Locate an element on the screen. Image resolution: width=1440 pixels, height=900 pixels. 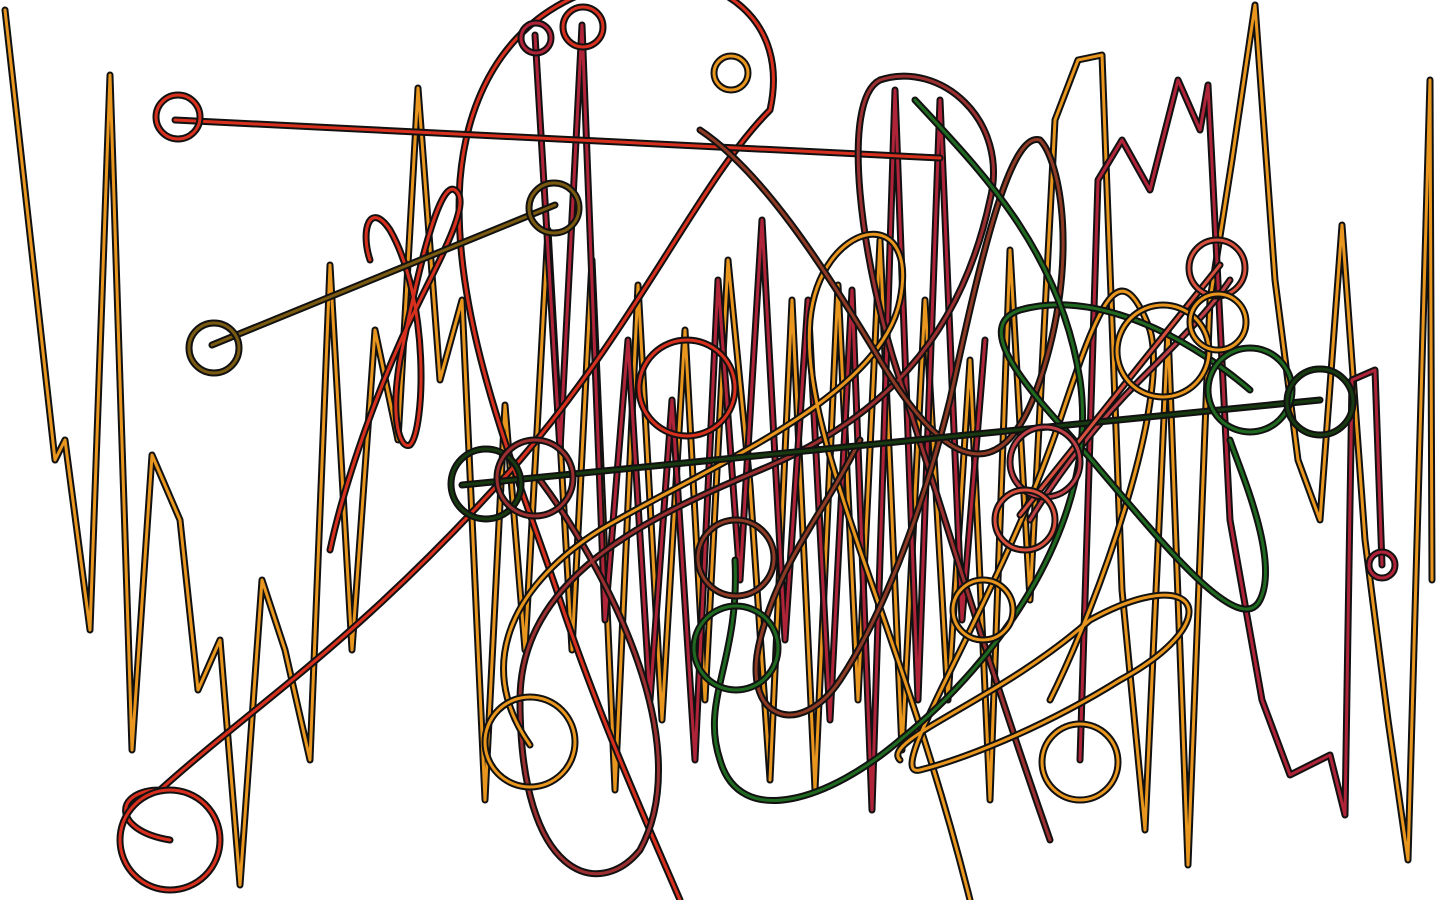
ring-orange-corner is located at coordinates (1080, 762).